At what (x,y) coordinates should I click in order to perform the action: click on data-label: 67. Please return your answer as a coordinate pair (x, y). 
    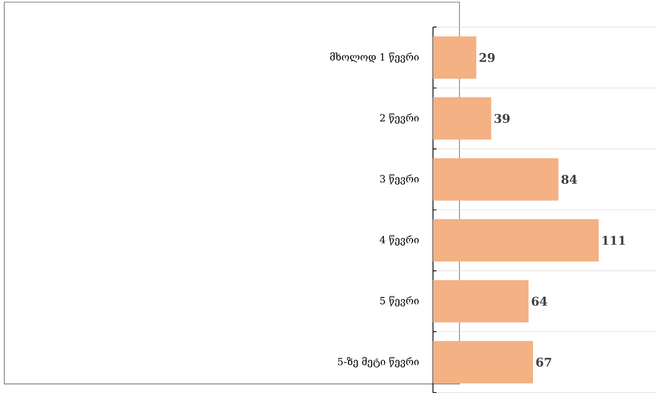
    Looking at the image, I should click on (544, 362).